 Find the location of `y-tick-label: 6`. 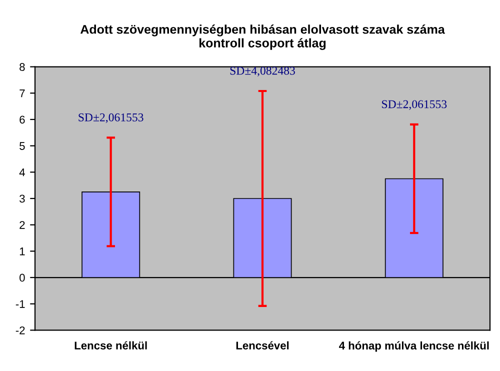

y-tick-label: 6 is located at coordinates (22, 120).